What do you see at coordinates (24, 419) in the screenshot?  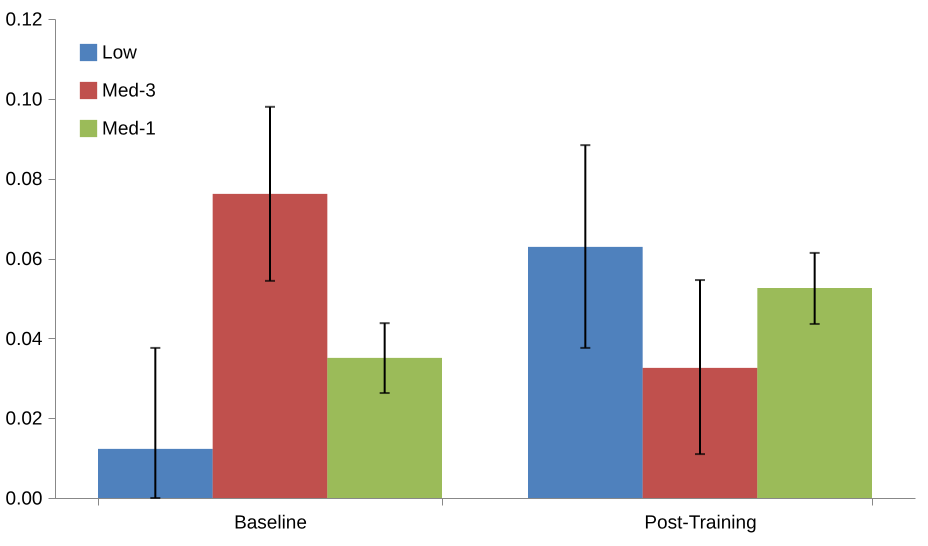 I see `y-tick-label: 0.02` at bounding box center [24, 419].